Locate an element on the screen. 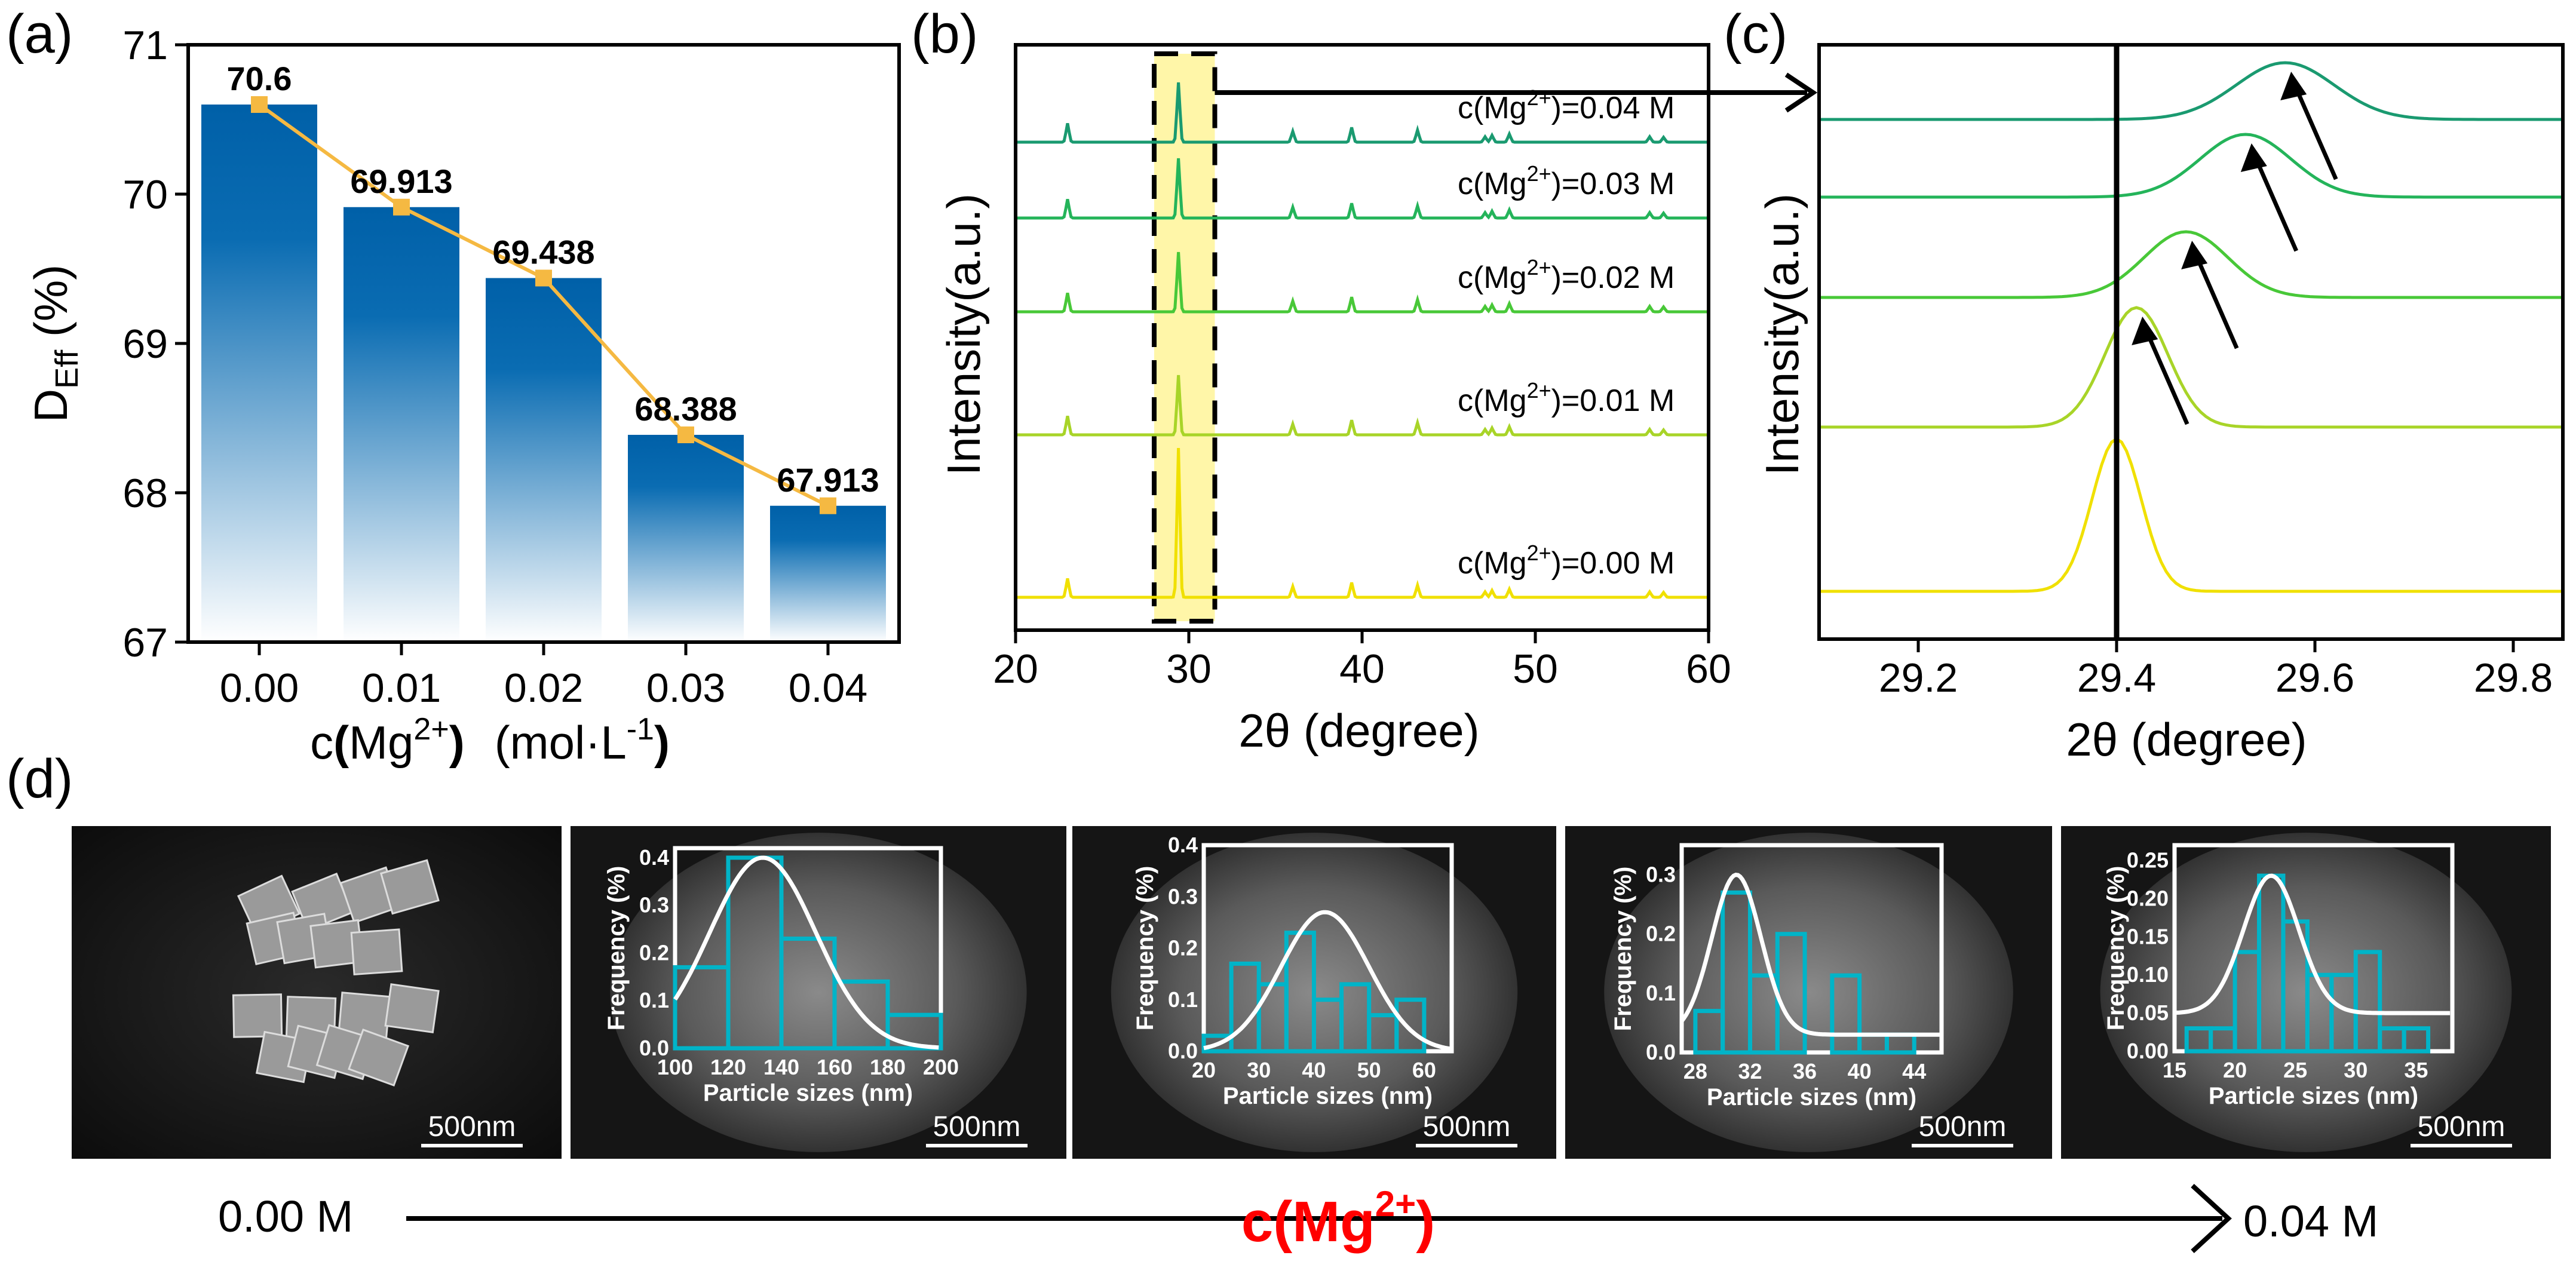 This screenshot has height=1283, width=2576. legend-post: )=0.03 M is located at coordinates (1613, 184).